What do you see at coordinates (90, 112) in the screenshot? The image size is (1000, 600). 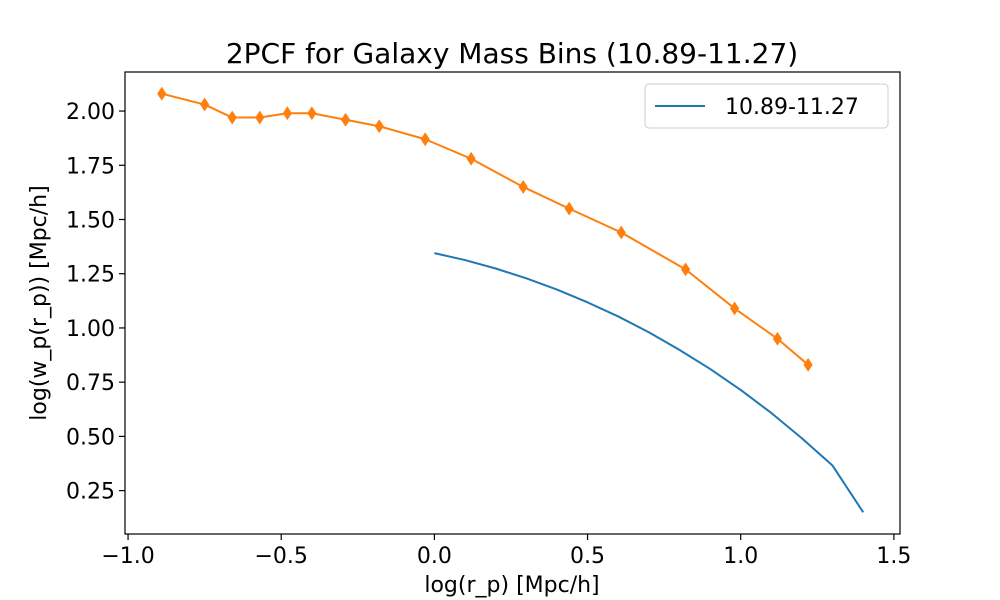 I see `y-tick-label: 2.00` at bounding box center [90, 112].